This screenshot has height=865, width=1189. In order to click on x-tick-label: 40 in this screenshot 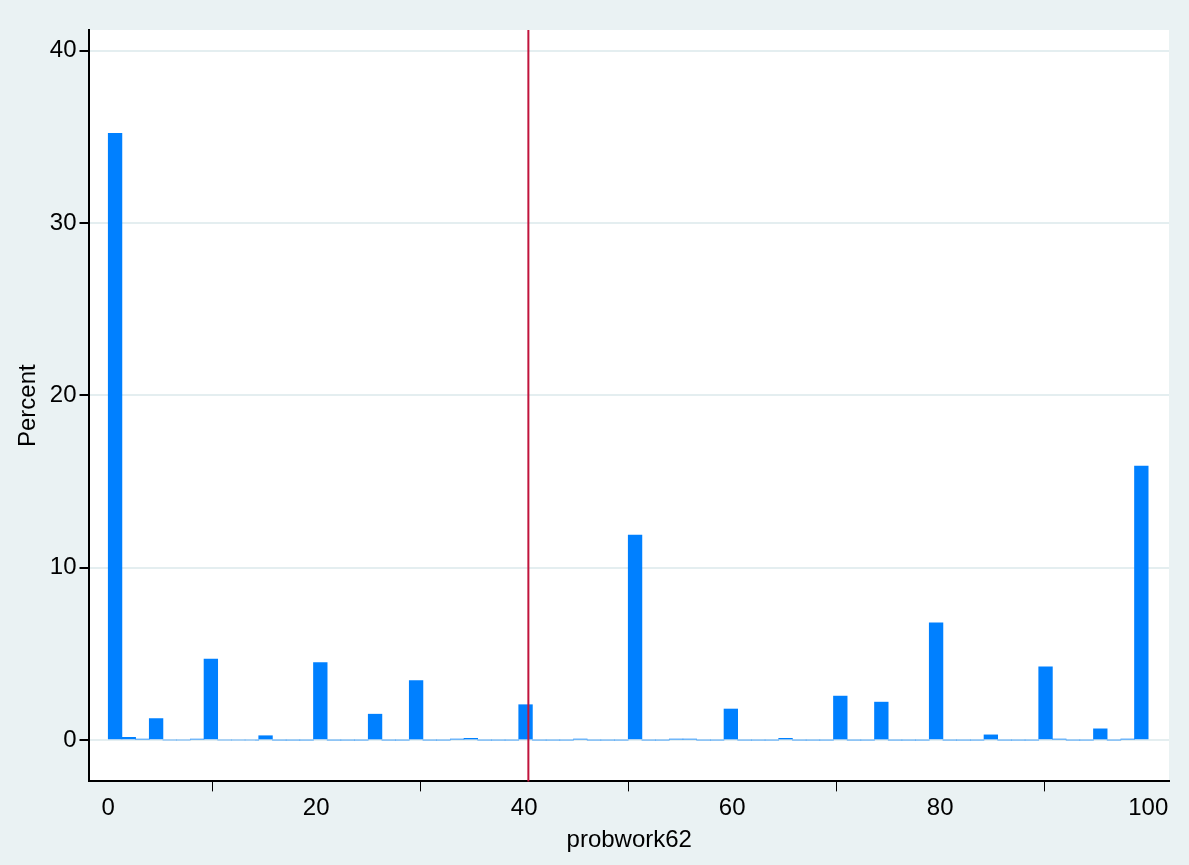, I will do `click(524, 807)`.